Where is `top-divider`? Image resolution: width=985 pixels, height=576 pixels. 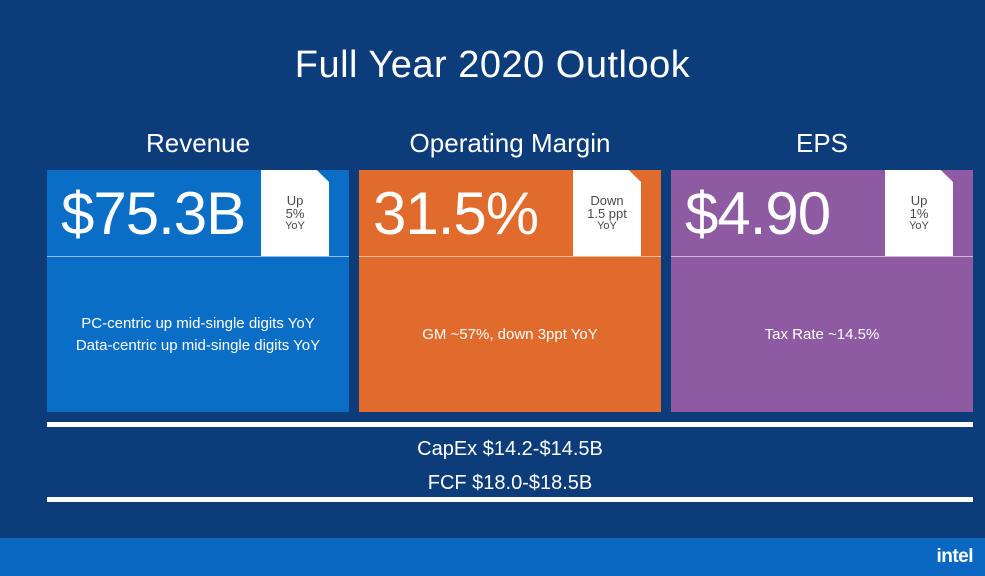
top-divider is located at coordinates (510, 424).